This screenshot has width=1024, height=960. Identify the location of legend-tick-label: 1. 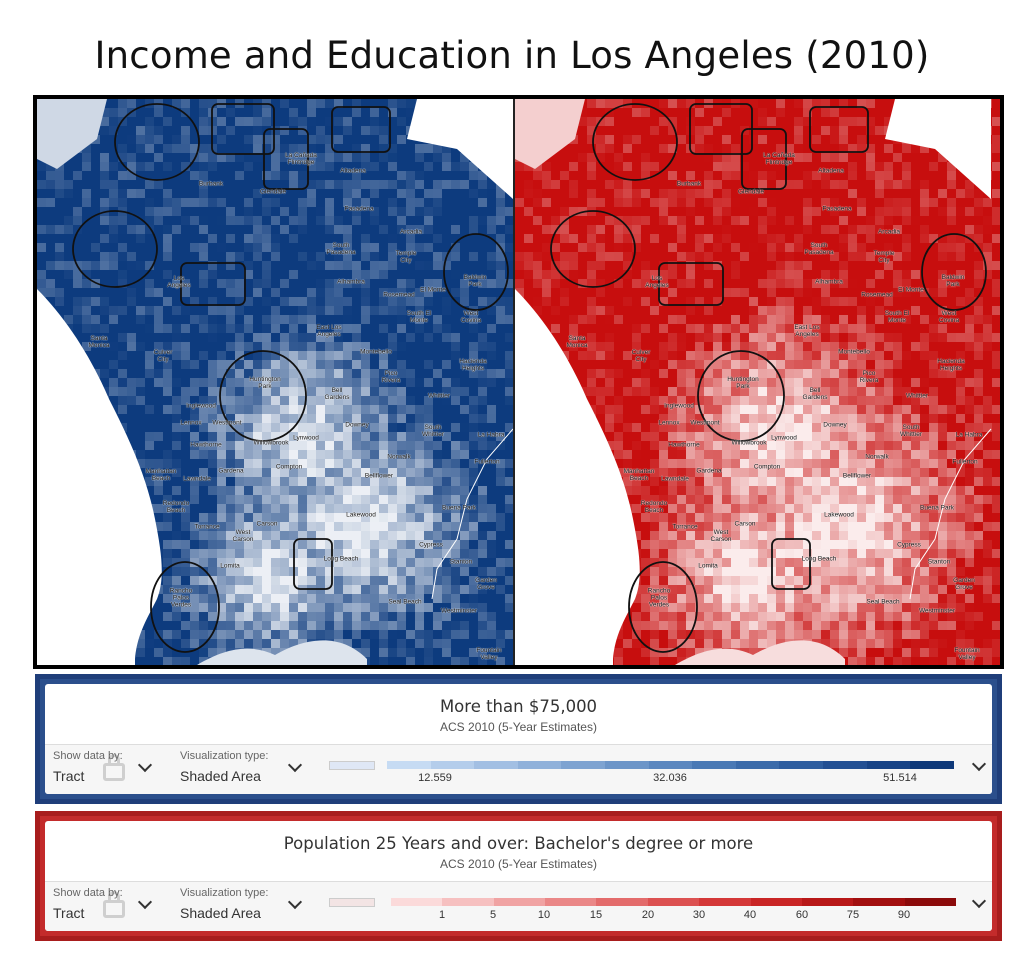
(442, 915).